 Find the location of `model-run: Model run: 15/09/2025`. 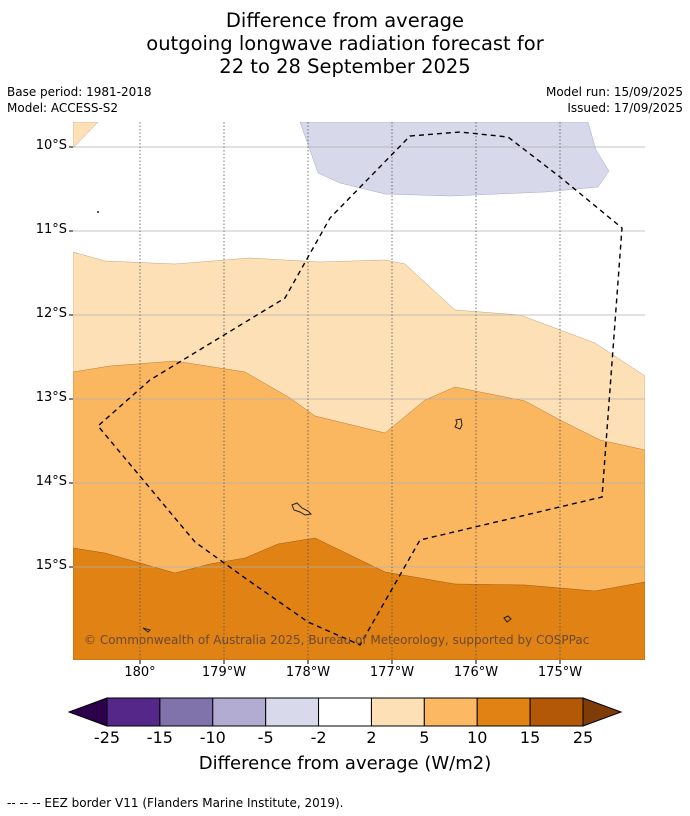

model-run: Model run: 15/09/2025 is located at coordinates (614, 92).